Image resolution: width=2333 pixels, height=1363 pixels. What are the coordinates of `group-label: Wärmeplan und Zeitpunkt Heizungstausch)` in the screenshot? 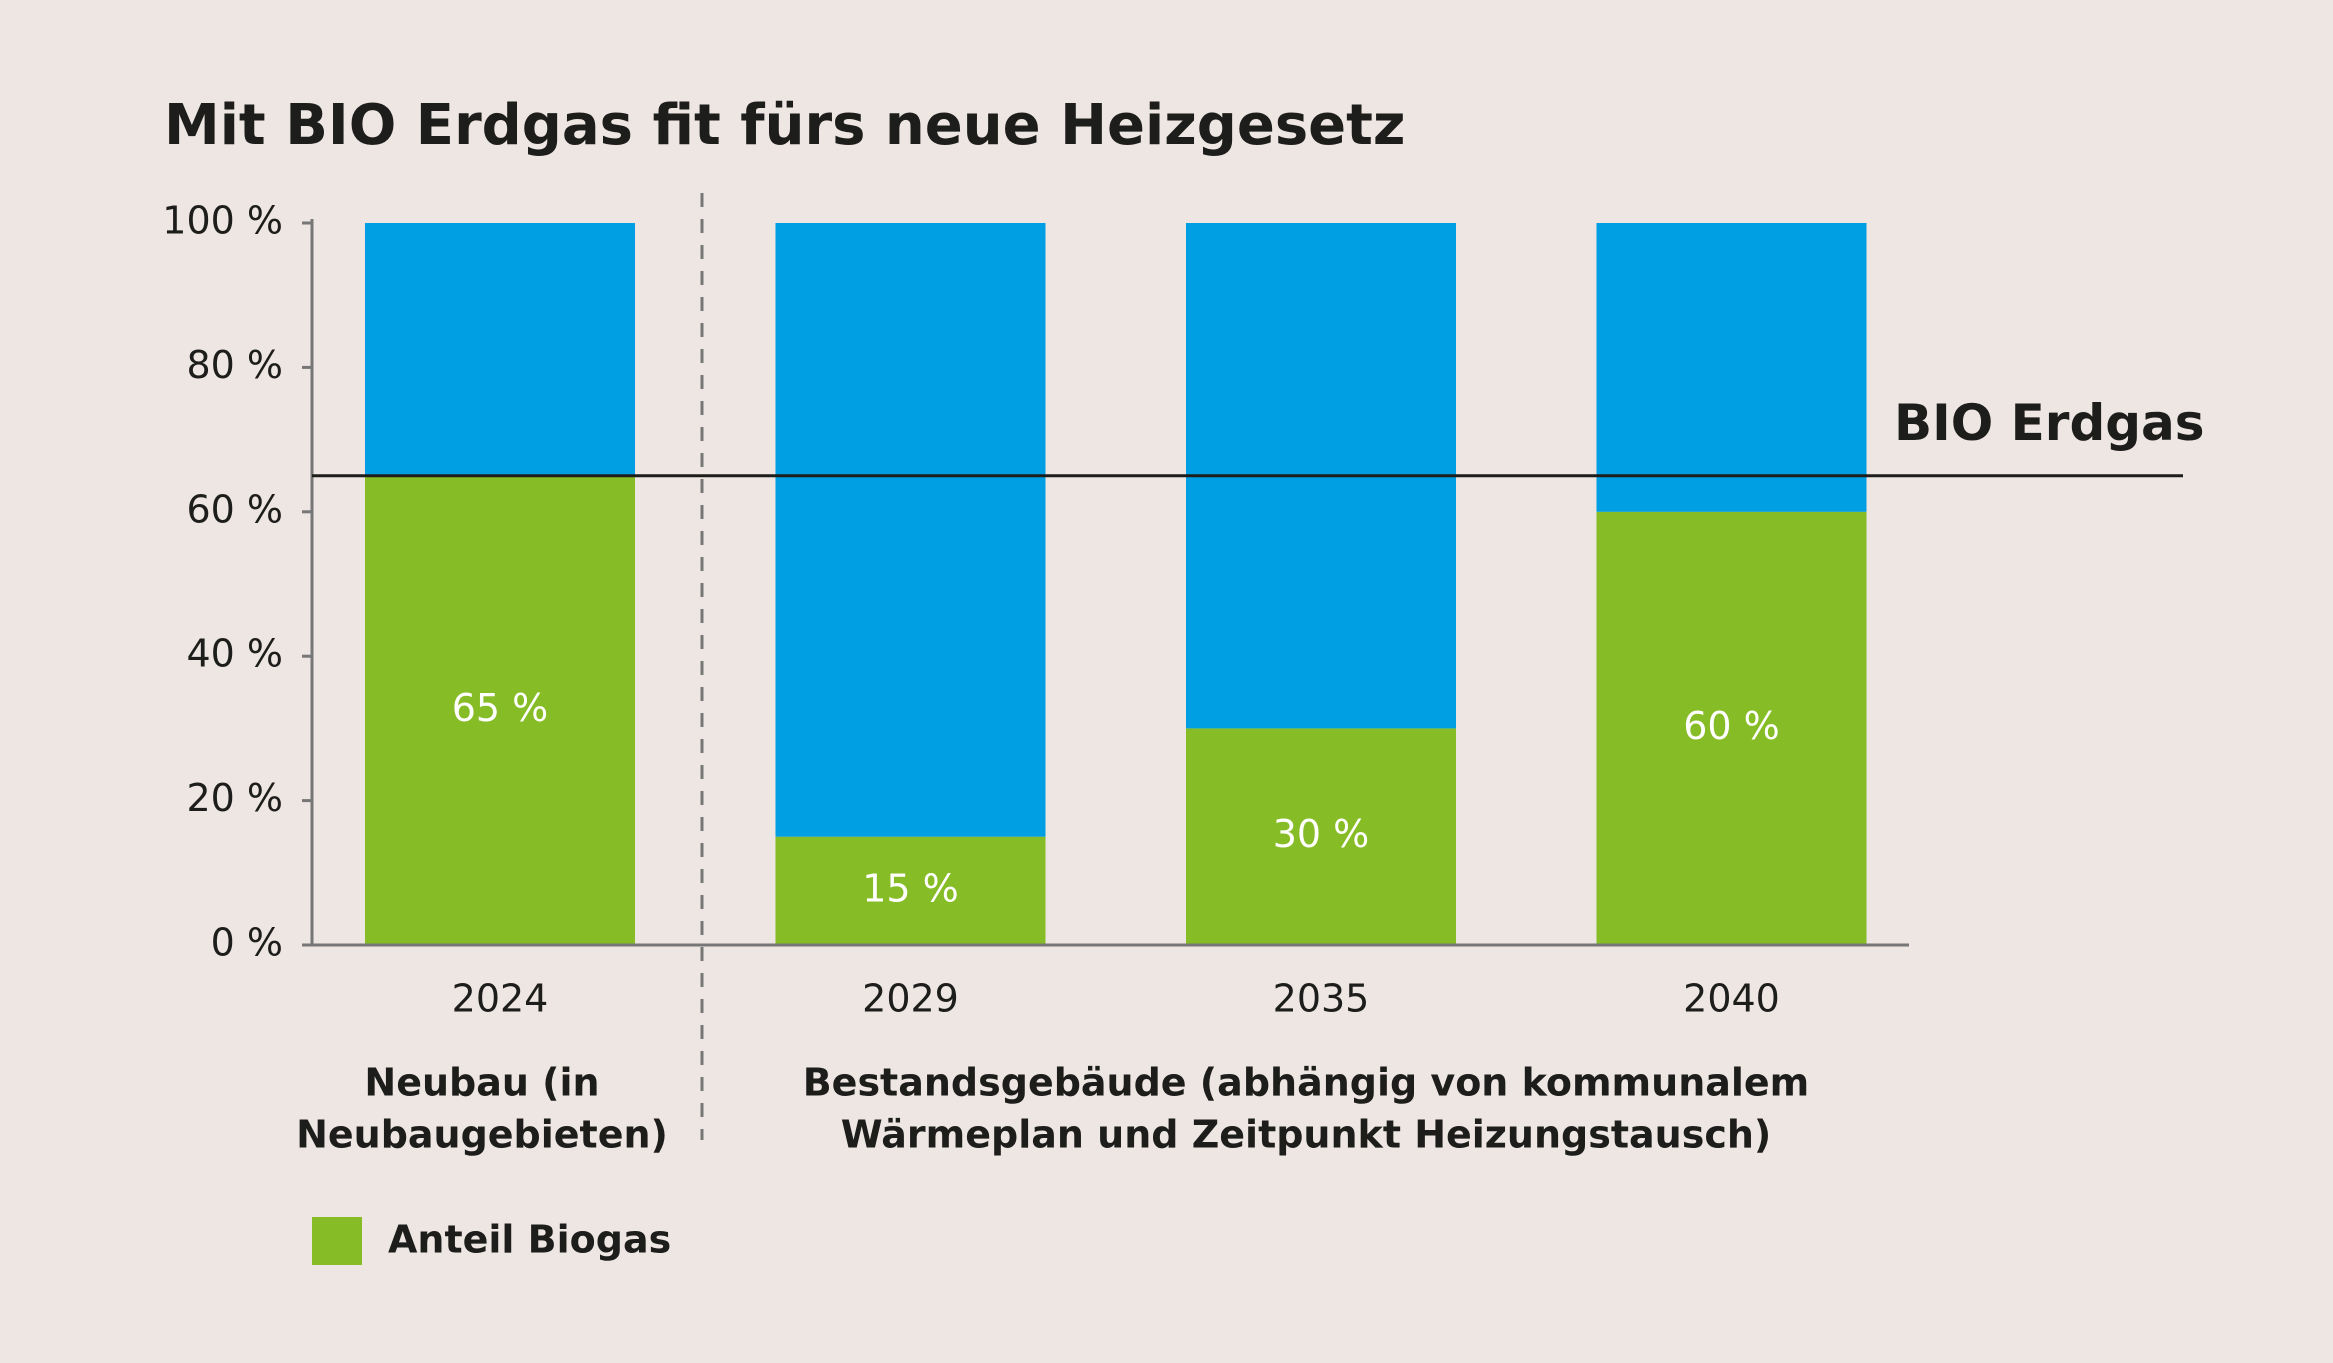 It's located at (1306, 1135).